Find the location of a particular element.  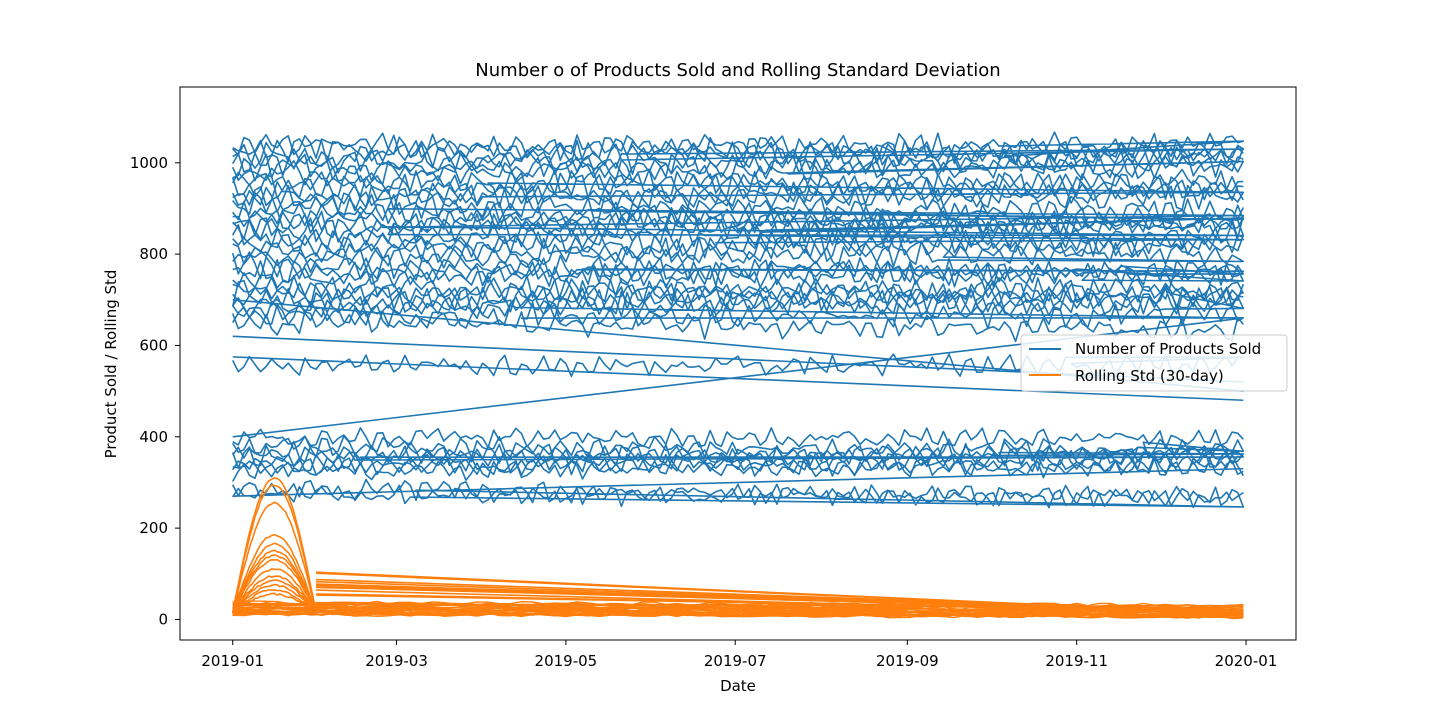

legend-label-sold: Number of Products Sold is located at coordinates (1168, 349).